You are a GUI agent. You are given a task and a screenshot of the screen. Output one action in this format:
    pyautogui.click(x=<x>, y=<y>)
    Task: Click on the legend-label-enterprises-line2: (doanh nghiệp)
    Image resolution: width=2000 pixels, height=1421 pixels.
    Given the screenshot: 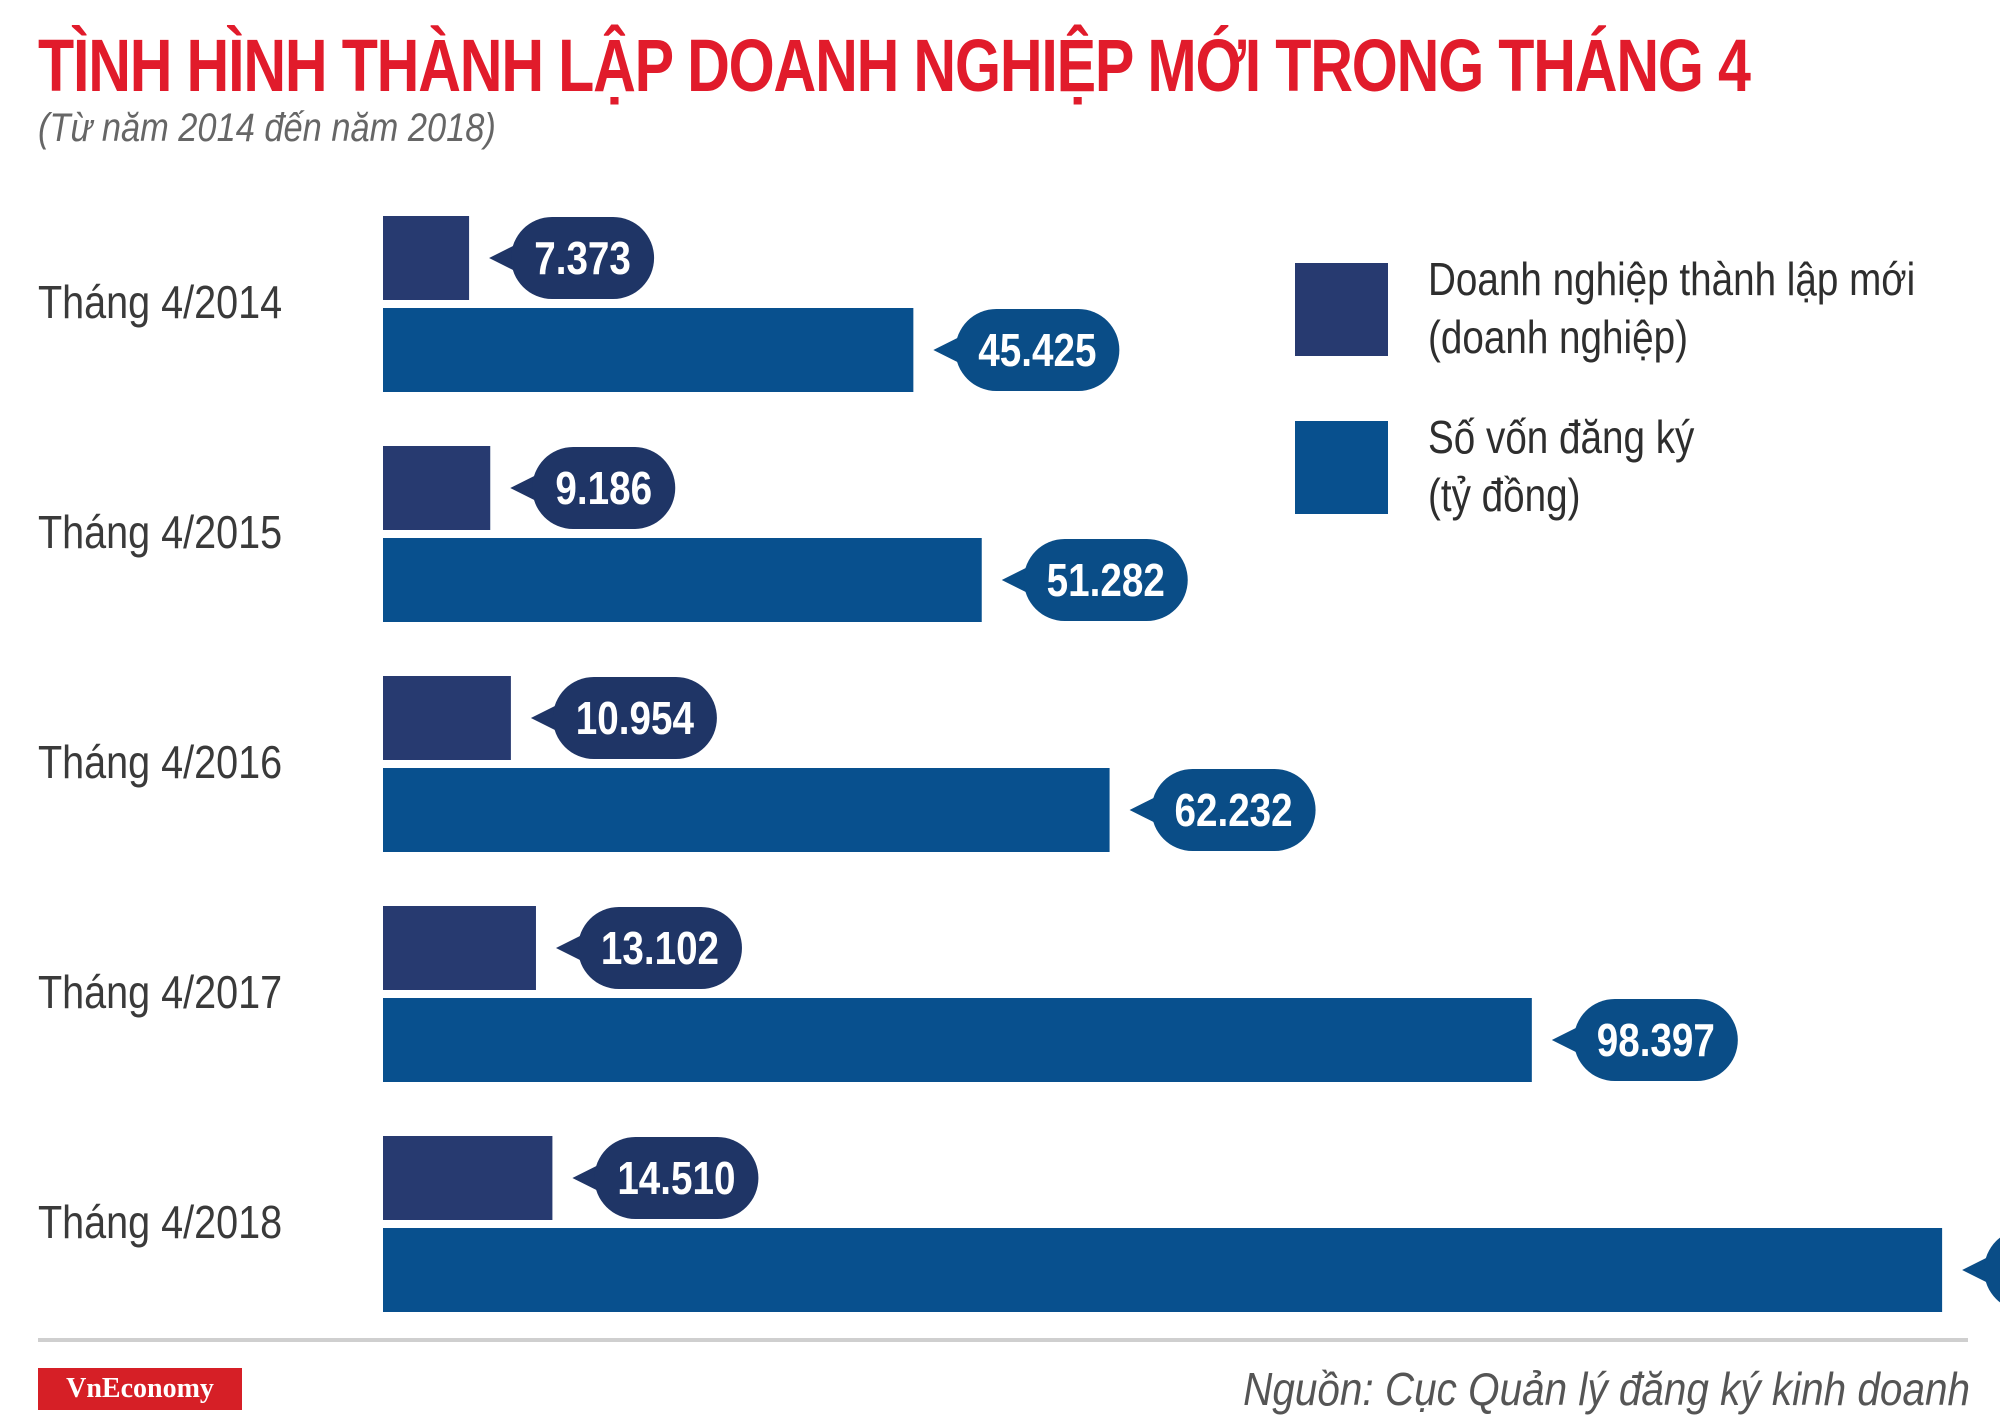 What is the action you would take?
    pyautogui.click(x=1558, y=337)
    